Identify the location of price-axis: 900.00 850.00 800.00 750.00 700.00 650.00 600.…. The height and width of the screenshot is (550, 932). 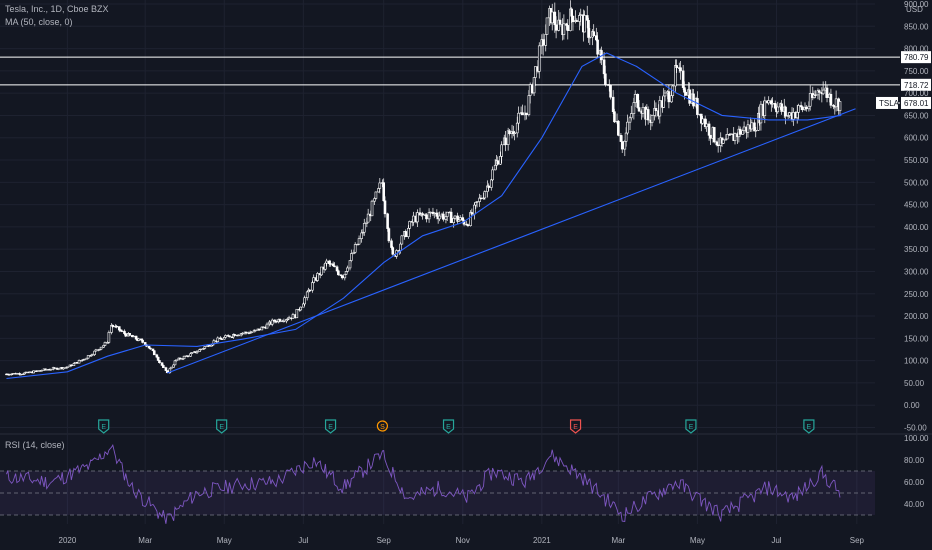
(916, 216).